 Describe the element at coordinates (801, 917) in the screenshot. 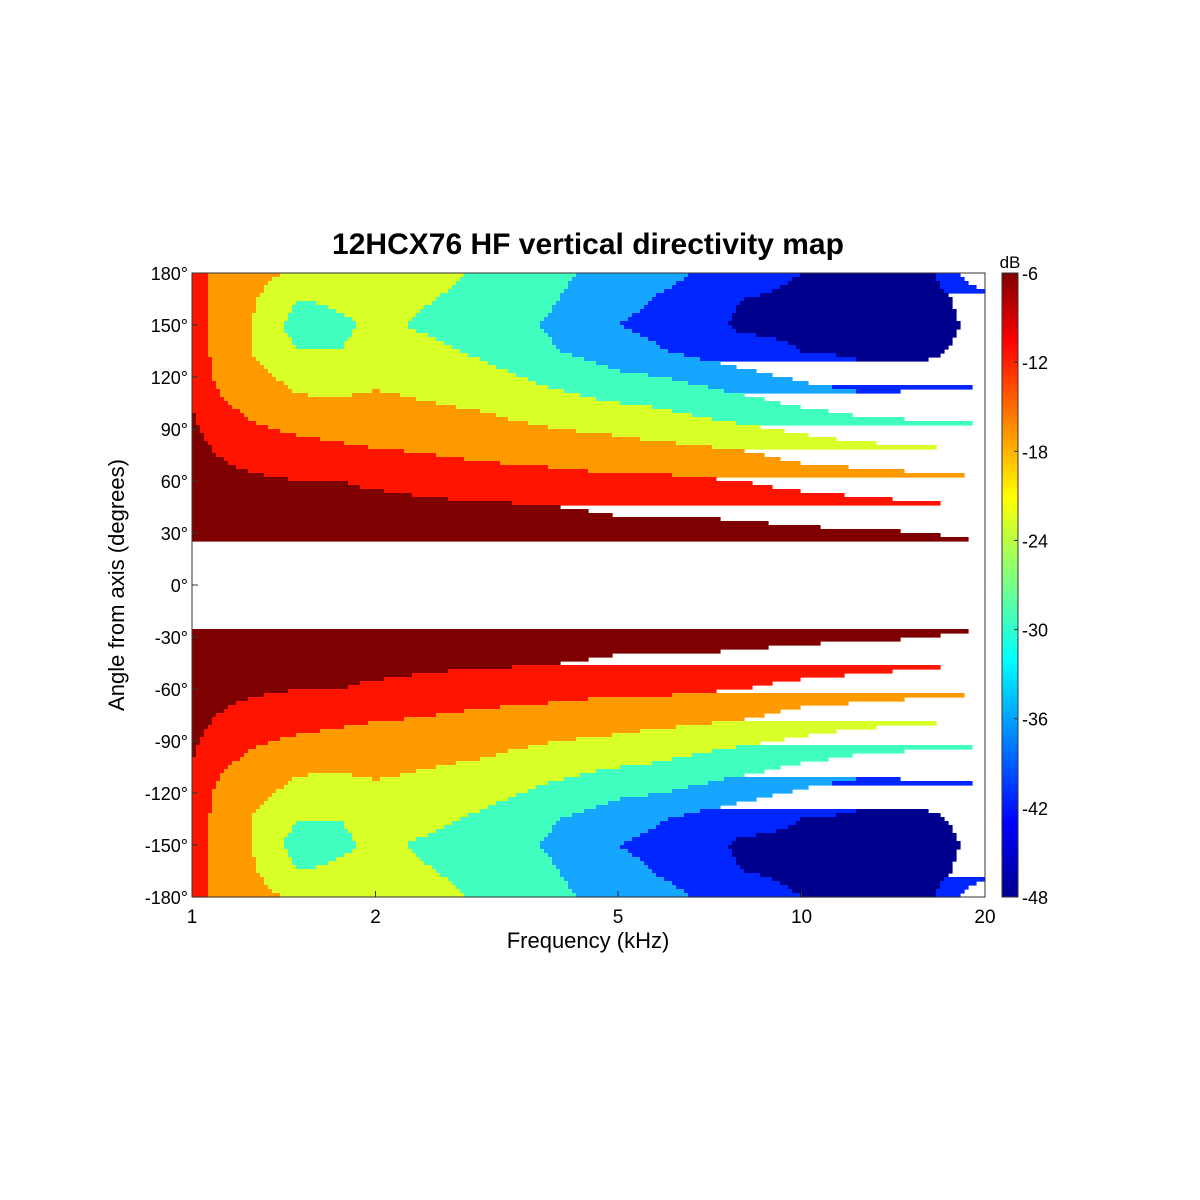

I see `x-tick-label: 10` at that location.